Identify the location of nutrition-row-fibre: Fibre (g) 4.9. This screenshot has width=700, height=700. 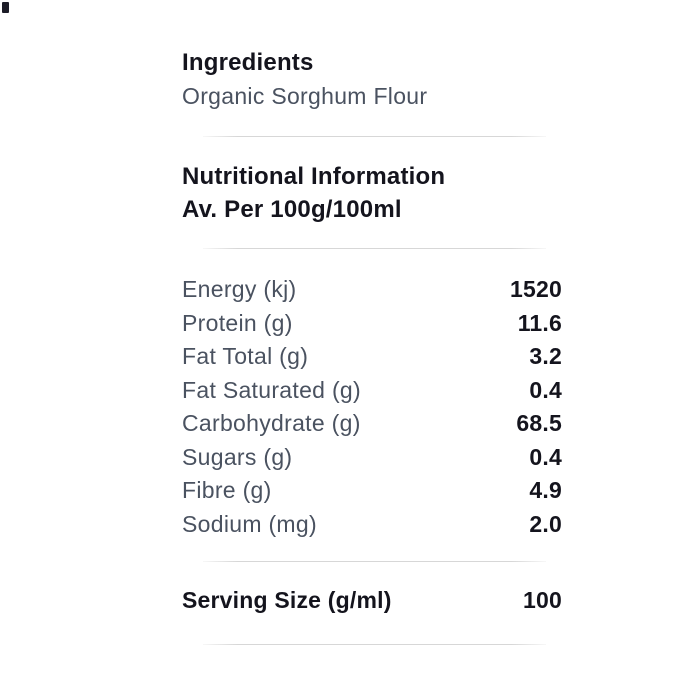
(372, 491).